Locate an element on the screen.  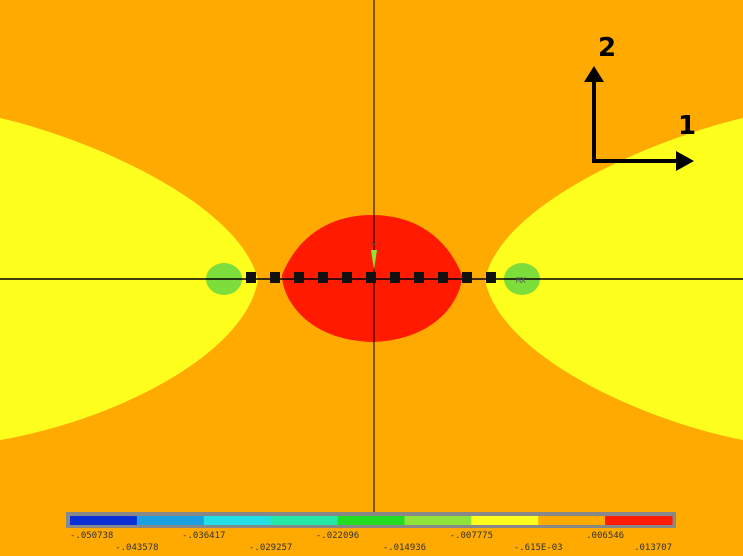
legend-tick-label: -.014936 is located at coordinates (404, 548).